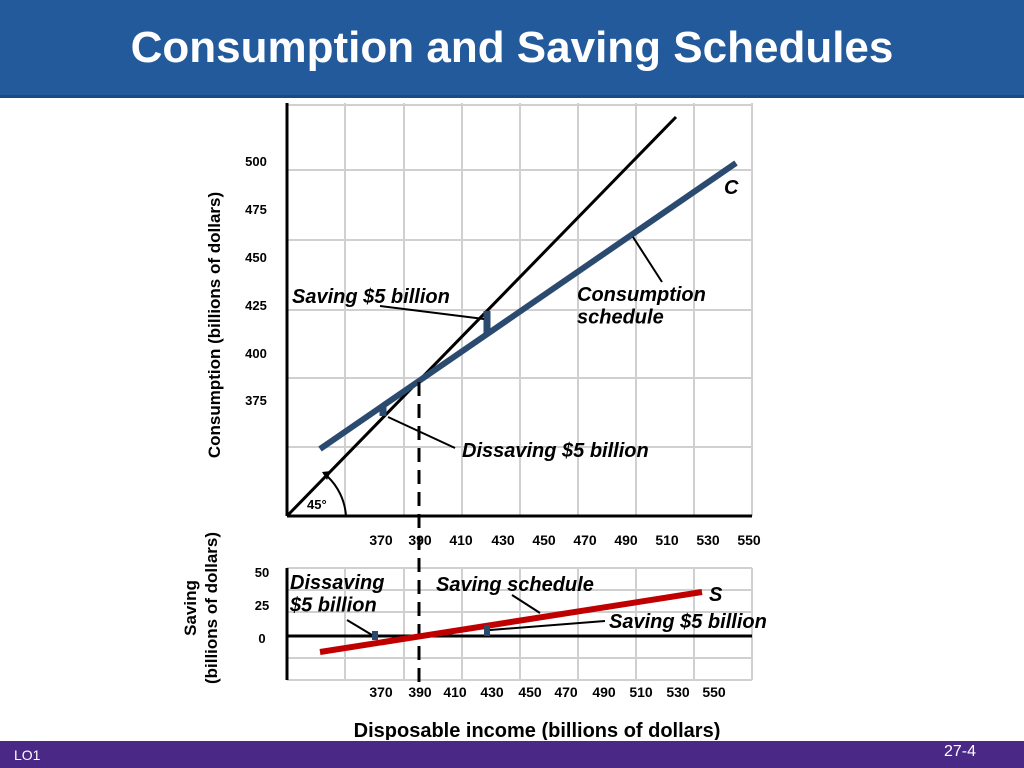 The image size is (1024, 768). I want to click on saving-annotation: Saving $5 billion, so click(371, 297).